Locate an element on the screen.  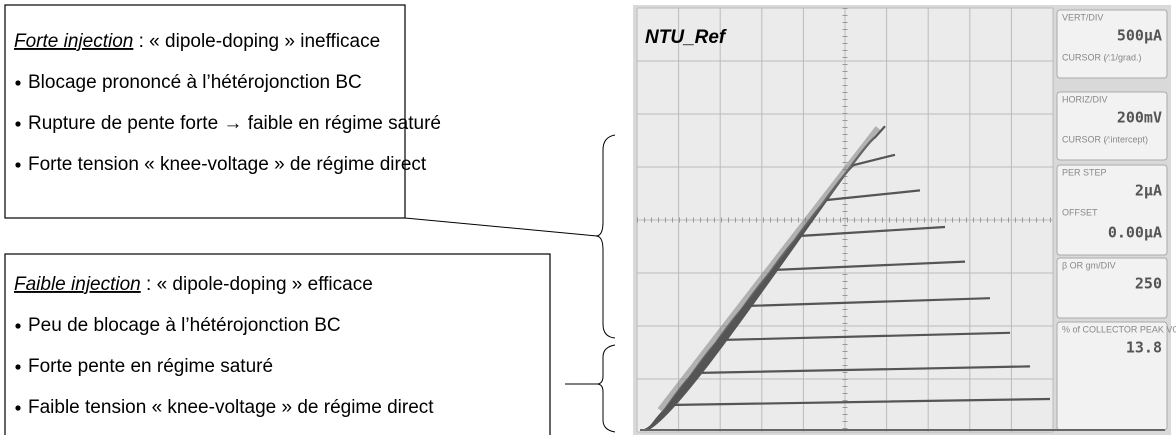
panel-note: OFFSET is located at coordinates (1080, 212).